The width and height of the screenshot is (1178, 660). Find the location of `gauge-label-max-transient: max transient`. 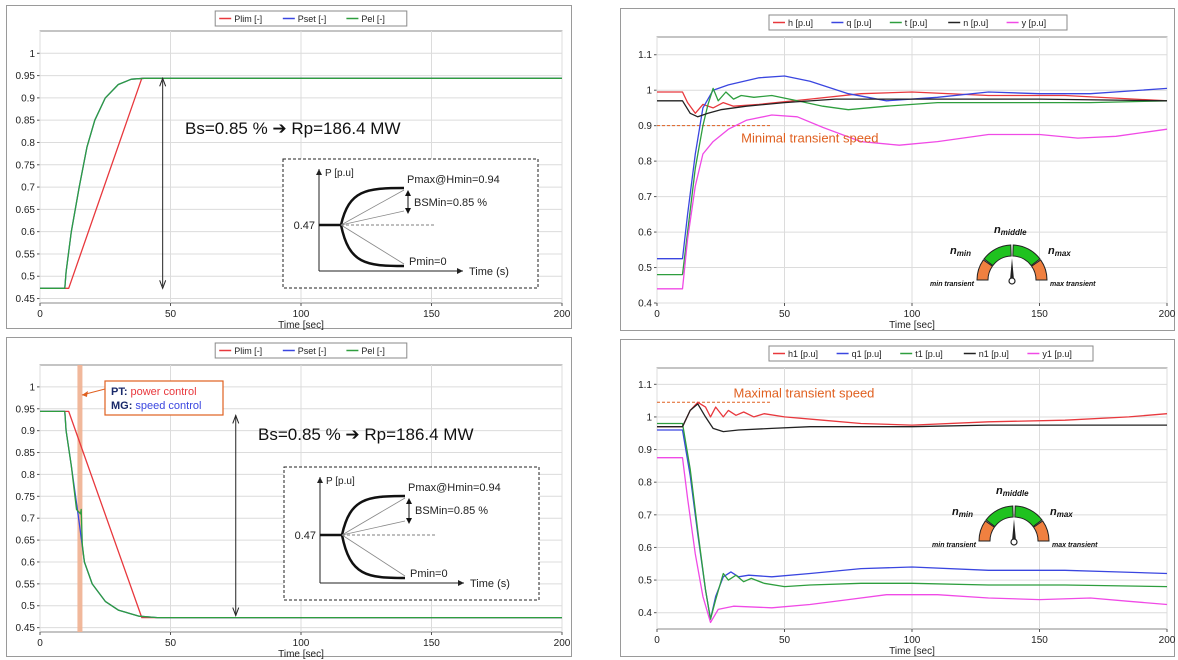

gauge-label-max-transient: max transient is located at coordinates (1073, 284).